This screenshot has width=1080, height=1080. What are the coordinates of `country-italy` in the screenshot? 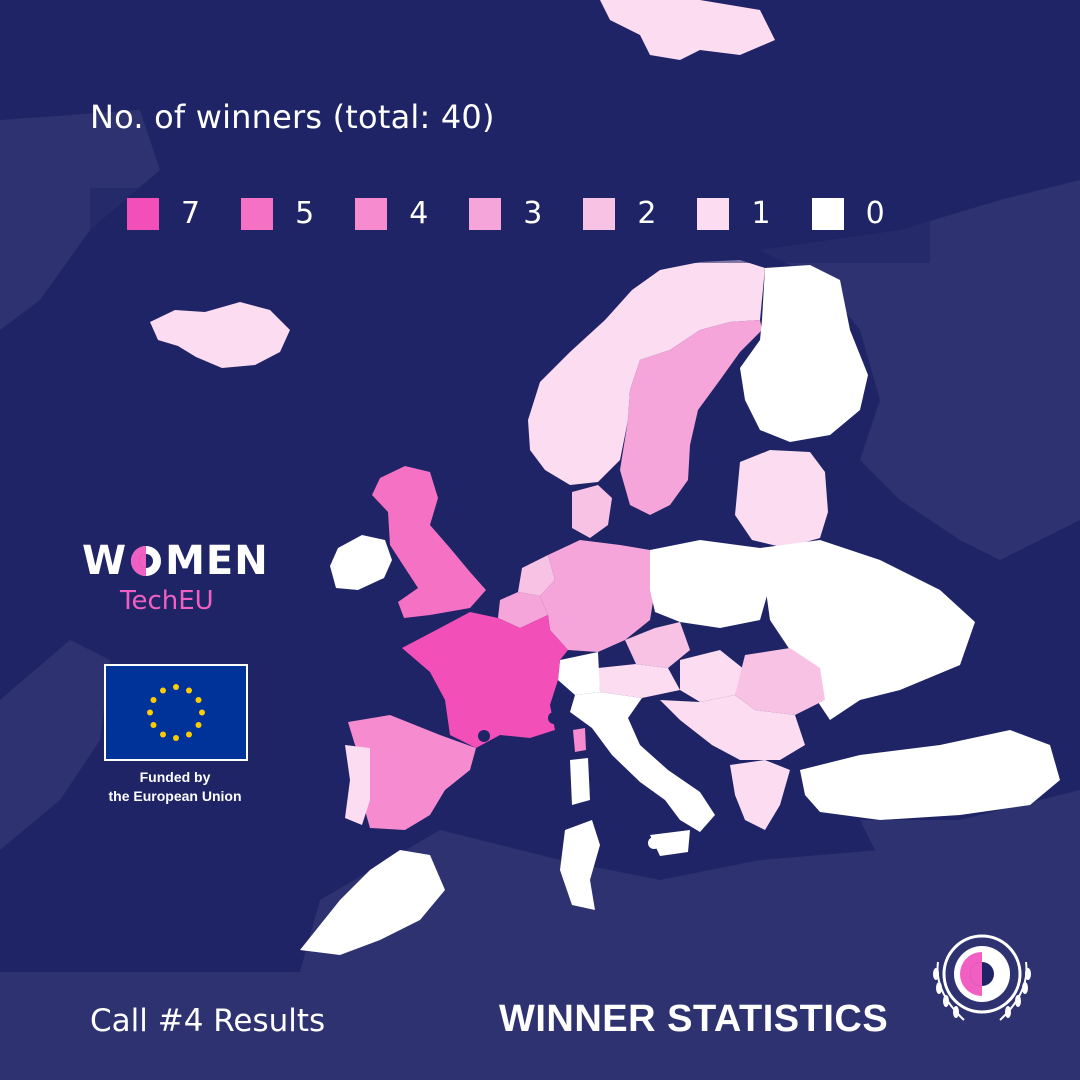 It's located at (642, 762).